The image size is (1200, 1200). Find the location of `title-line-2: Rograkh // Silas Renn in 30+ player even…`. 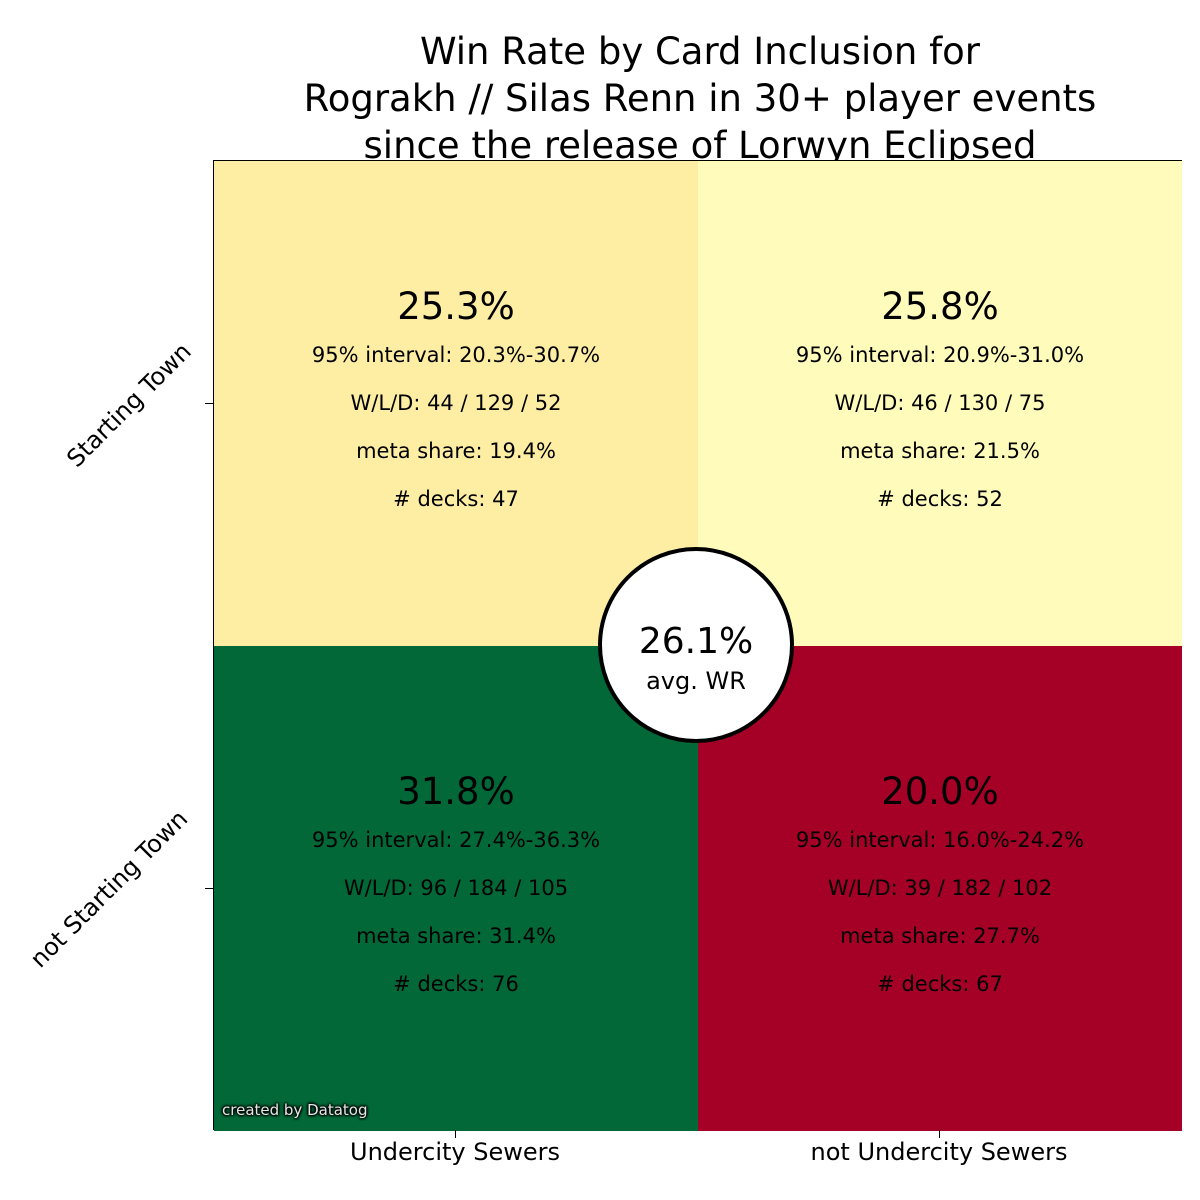

title-line-2: Rograkh // Silas Renn in 30+ player even… is located at coordinates (700, 98).